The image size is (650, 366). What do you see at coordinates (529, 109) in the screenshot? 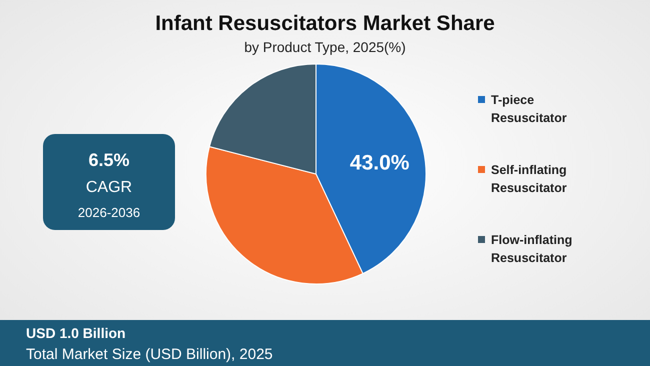
I see `legend-label: T-piece Resuscitator` at bounding box center [529, 109].